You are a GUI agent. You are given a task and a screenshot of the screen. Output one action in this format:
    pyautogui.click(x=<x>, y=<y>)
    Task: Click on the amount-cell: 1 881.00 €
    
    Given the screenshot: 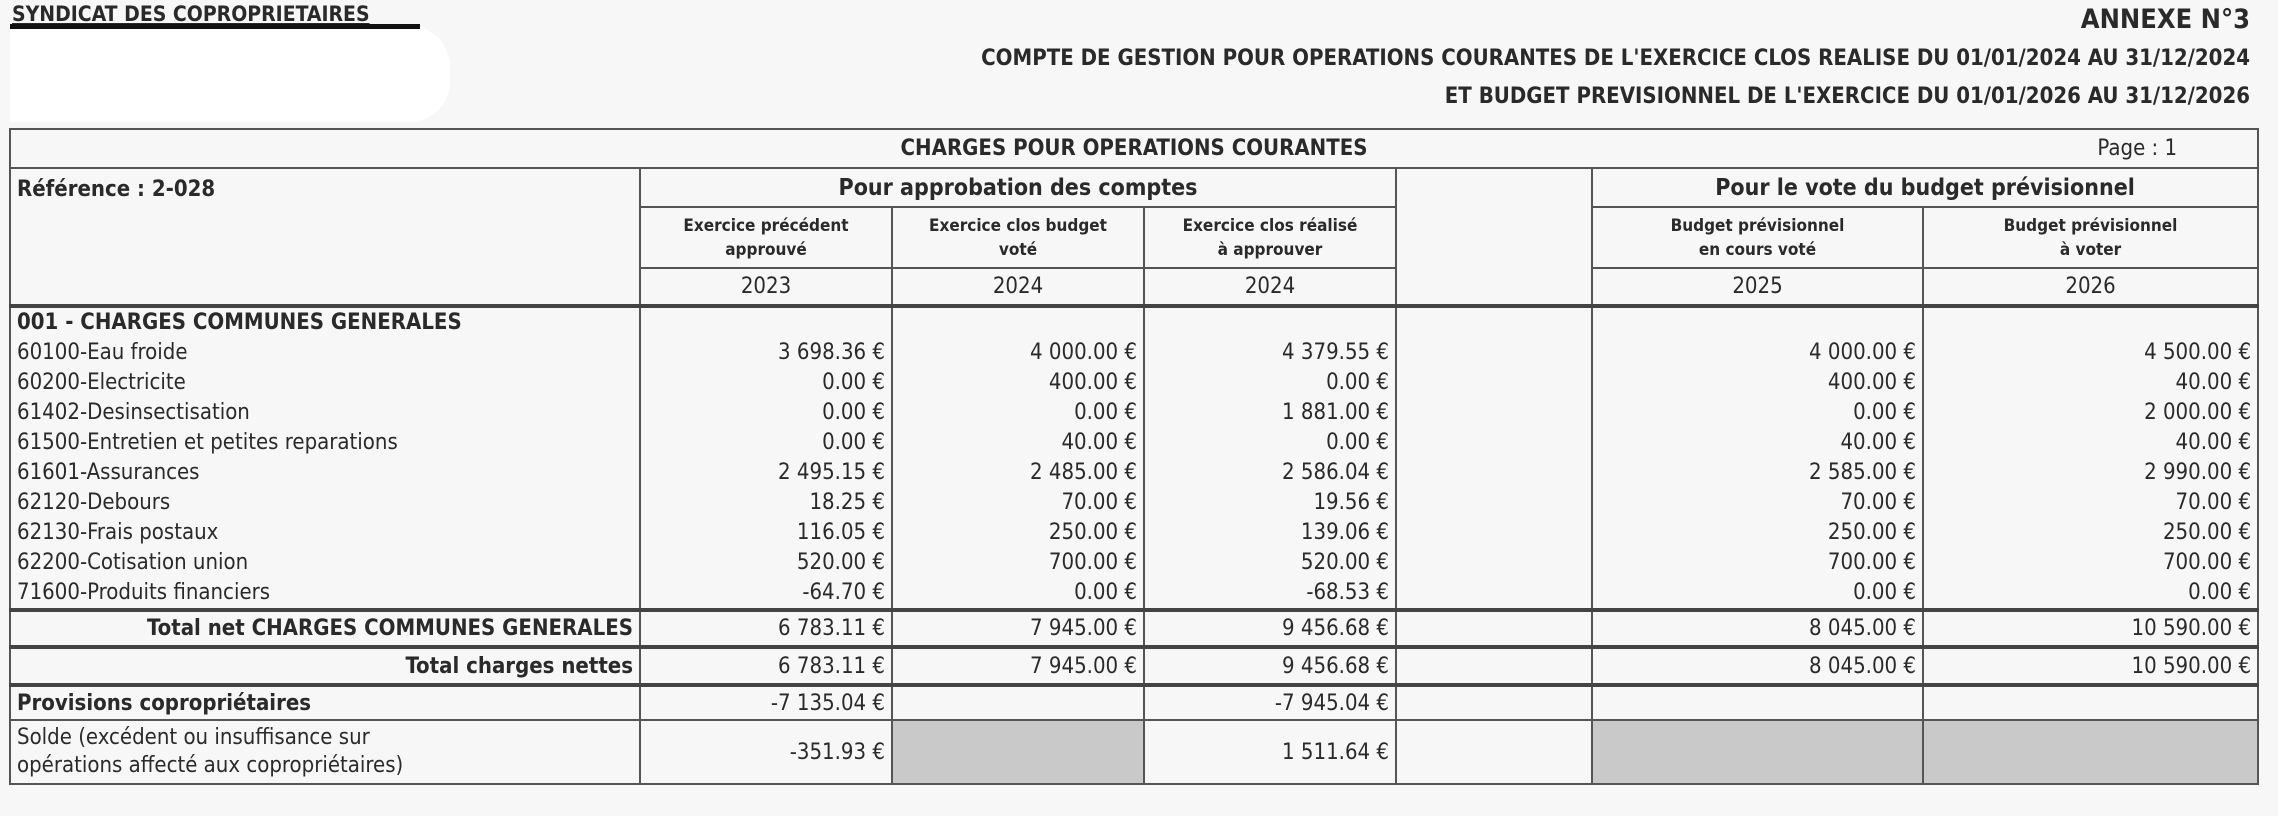 What is the action you would take?
    pyautogui.click(x=1270, y=413)
    